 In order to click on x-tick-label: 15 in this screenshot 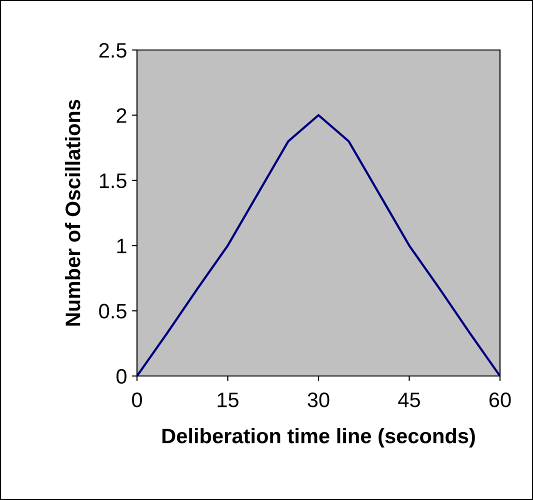, I will do `click(228, 400)`.